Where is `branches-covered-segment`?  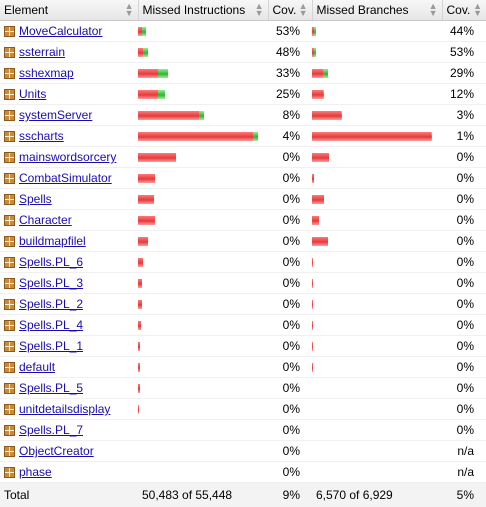 branches-covered-segment is located at coordinates (325, 73).